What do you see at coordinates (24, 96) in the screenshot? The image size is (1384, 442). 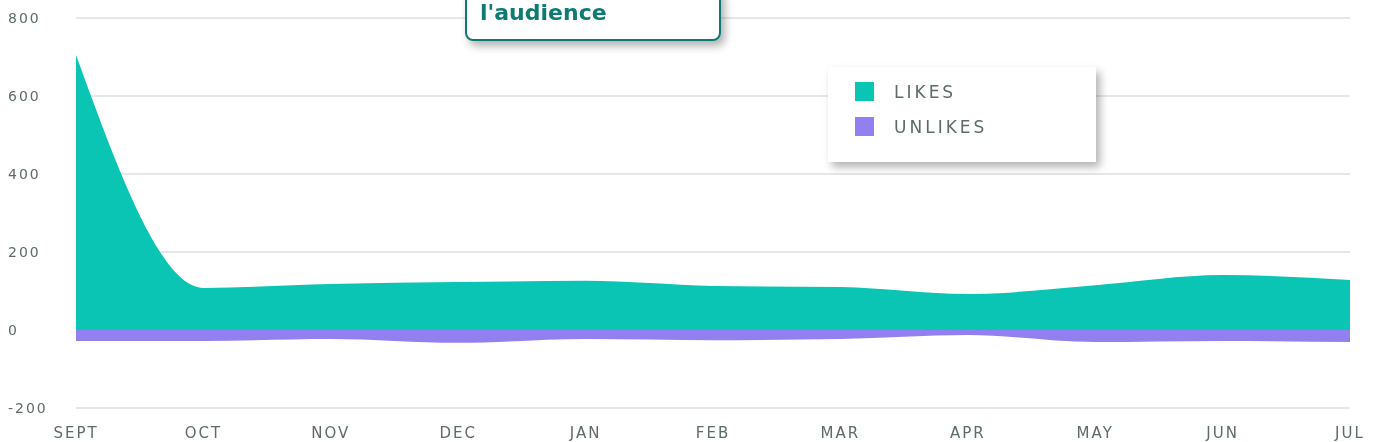 I see `y-tick-label: 600` at bounding box center [24, 96].